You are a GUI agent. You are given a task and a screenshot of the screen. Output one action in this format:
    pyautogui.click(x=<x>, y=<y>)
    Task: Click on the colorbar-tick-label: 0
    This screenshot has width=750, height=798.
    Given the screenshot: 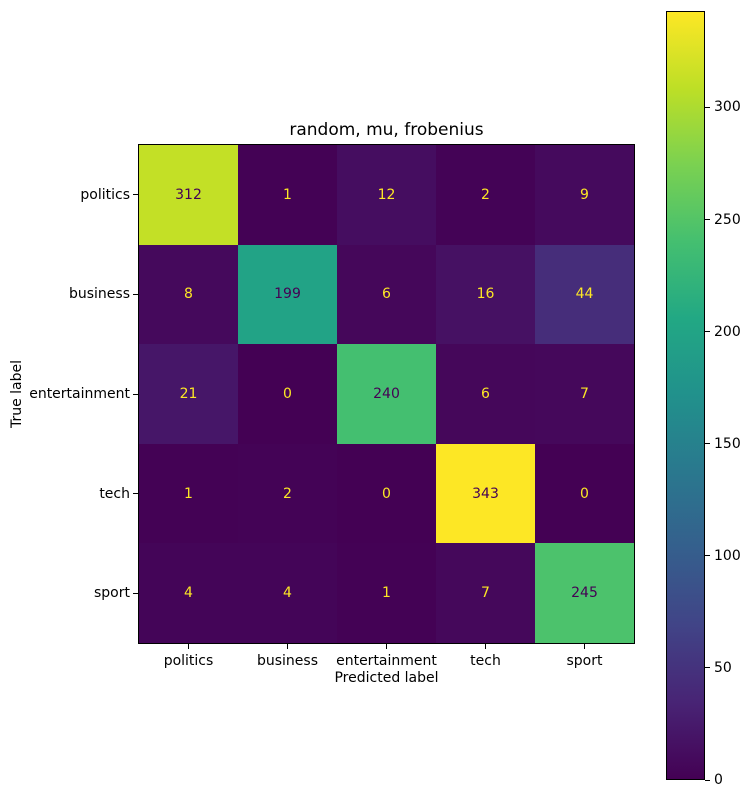 What is the action you would take?
    pyautogui.click(x=718, y=780)
    